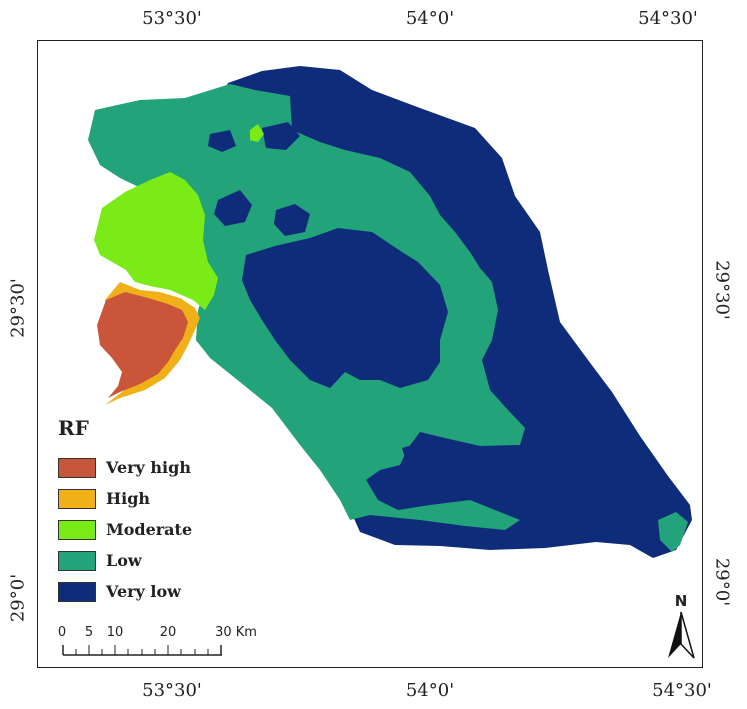 The width and height of the screenshot is (747, 709). Describe the element at coordinates (143, 591) in the screenshot. I see `legend-label: Very low` at that location.